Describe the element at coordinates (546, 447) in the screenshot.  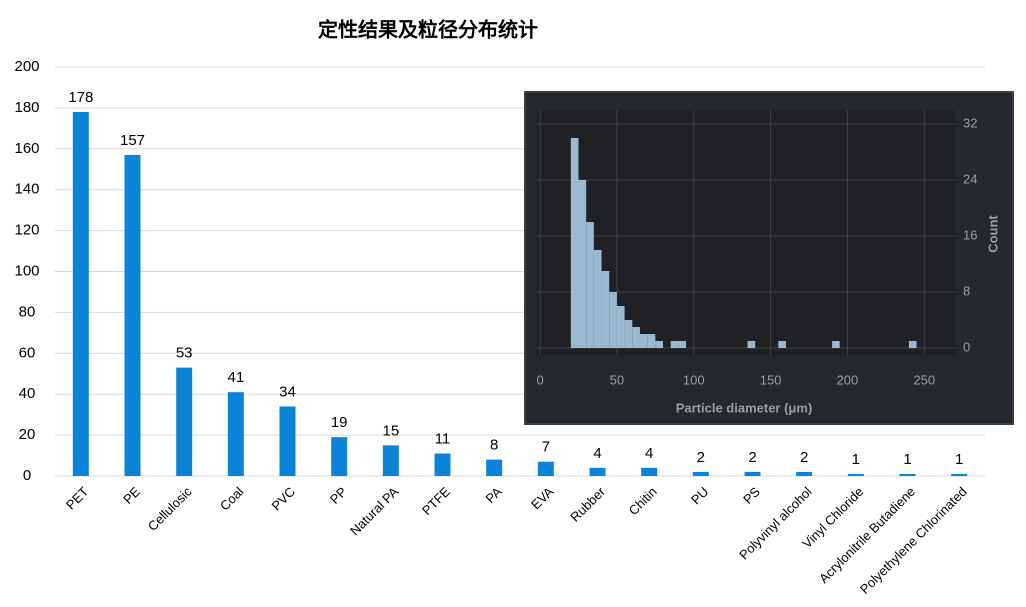
I see `value-label: 7` at that location.